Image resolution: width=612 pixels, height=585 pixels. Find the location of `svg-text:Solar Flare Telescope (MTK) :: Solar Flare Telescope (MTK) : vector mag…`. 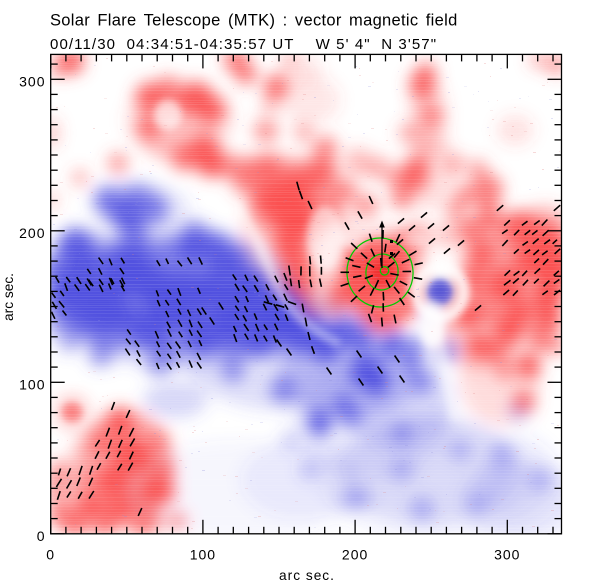

svg-text:Solar Flare Telescope (MTK) :: Solar Flare Telescope (MTK) : vector mag… is located at coordinates (254, 21).